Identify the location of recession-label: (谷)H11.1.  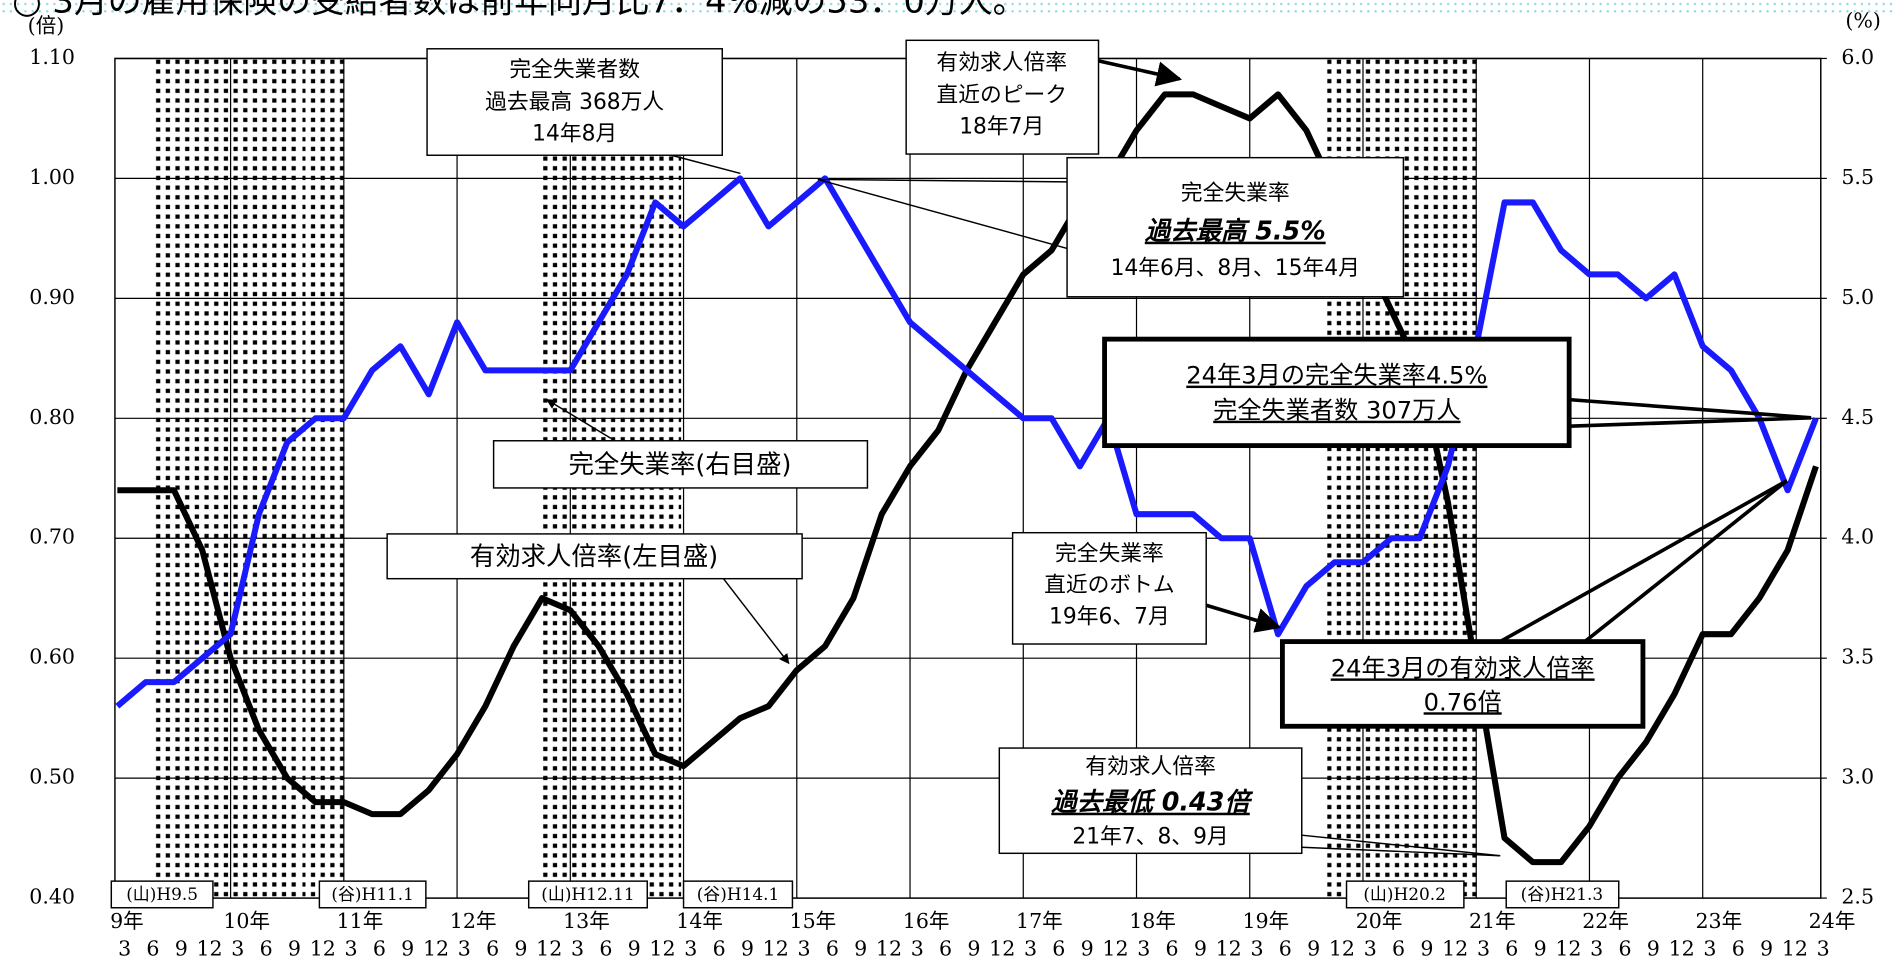
(372, 894).